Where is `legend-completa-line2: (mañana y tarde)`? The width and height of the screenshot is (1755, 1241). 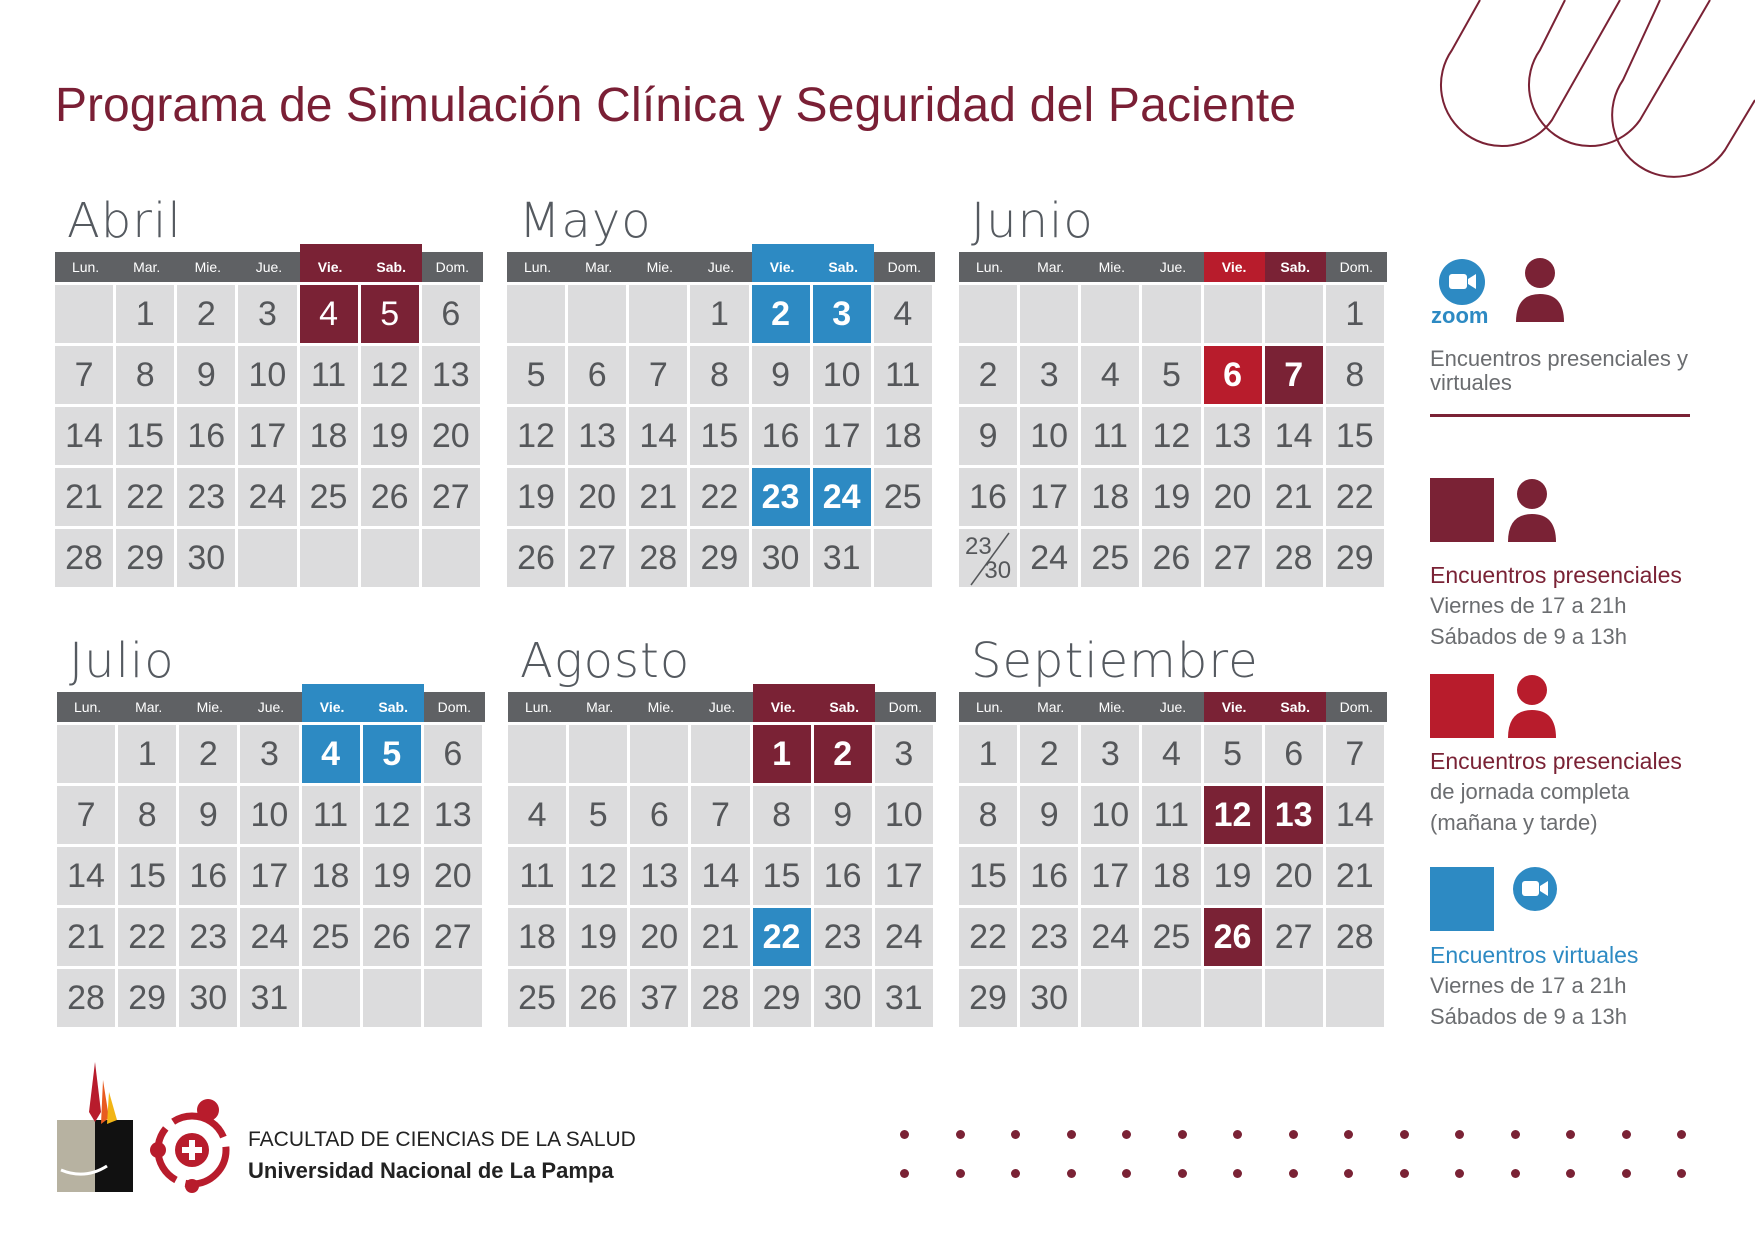
legend-completa-line2: (mañana y tarde) is located at coordinates (1514, 822).